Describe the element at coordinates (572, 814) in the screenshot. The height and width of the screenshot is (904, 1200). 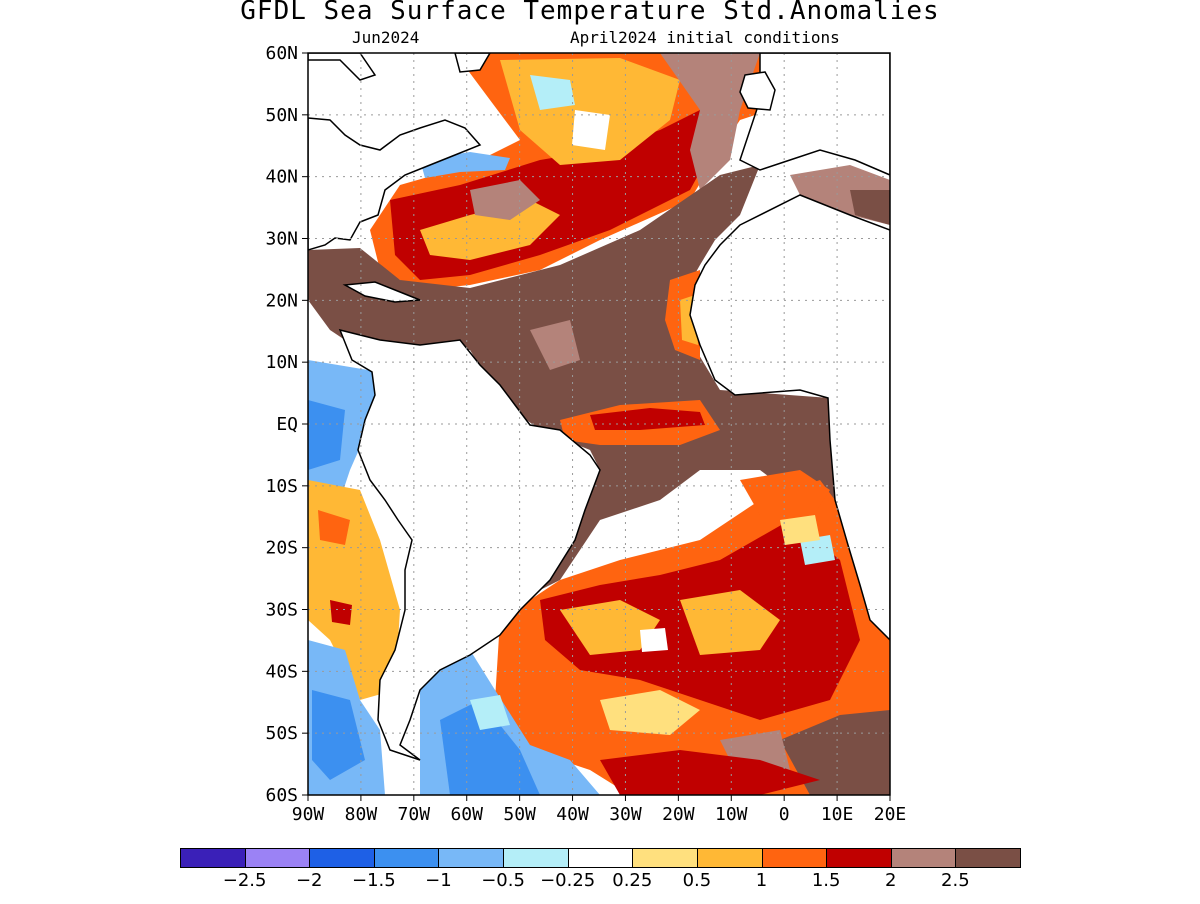
I see `lon-tick-label: 40W` at that location.